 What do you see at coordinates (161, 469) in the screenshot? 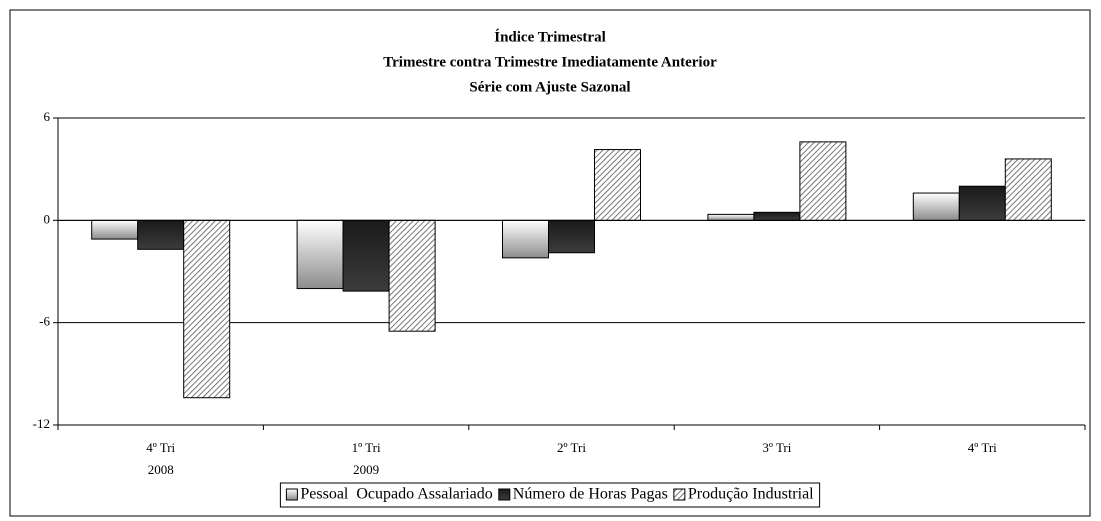
I see `x-tick-label: 2008` at bounding box center [161, 469].